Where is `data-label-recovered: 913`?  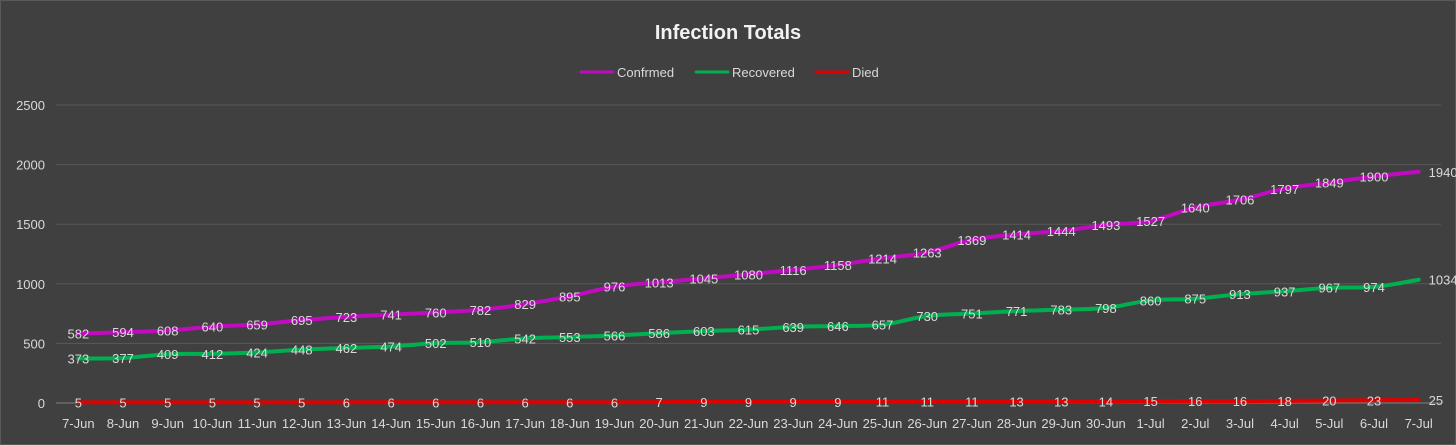 data-label-recovered: 913 is located at coordinates (1240, 294).